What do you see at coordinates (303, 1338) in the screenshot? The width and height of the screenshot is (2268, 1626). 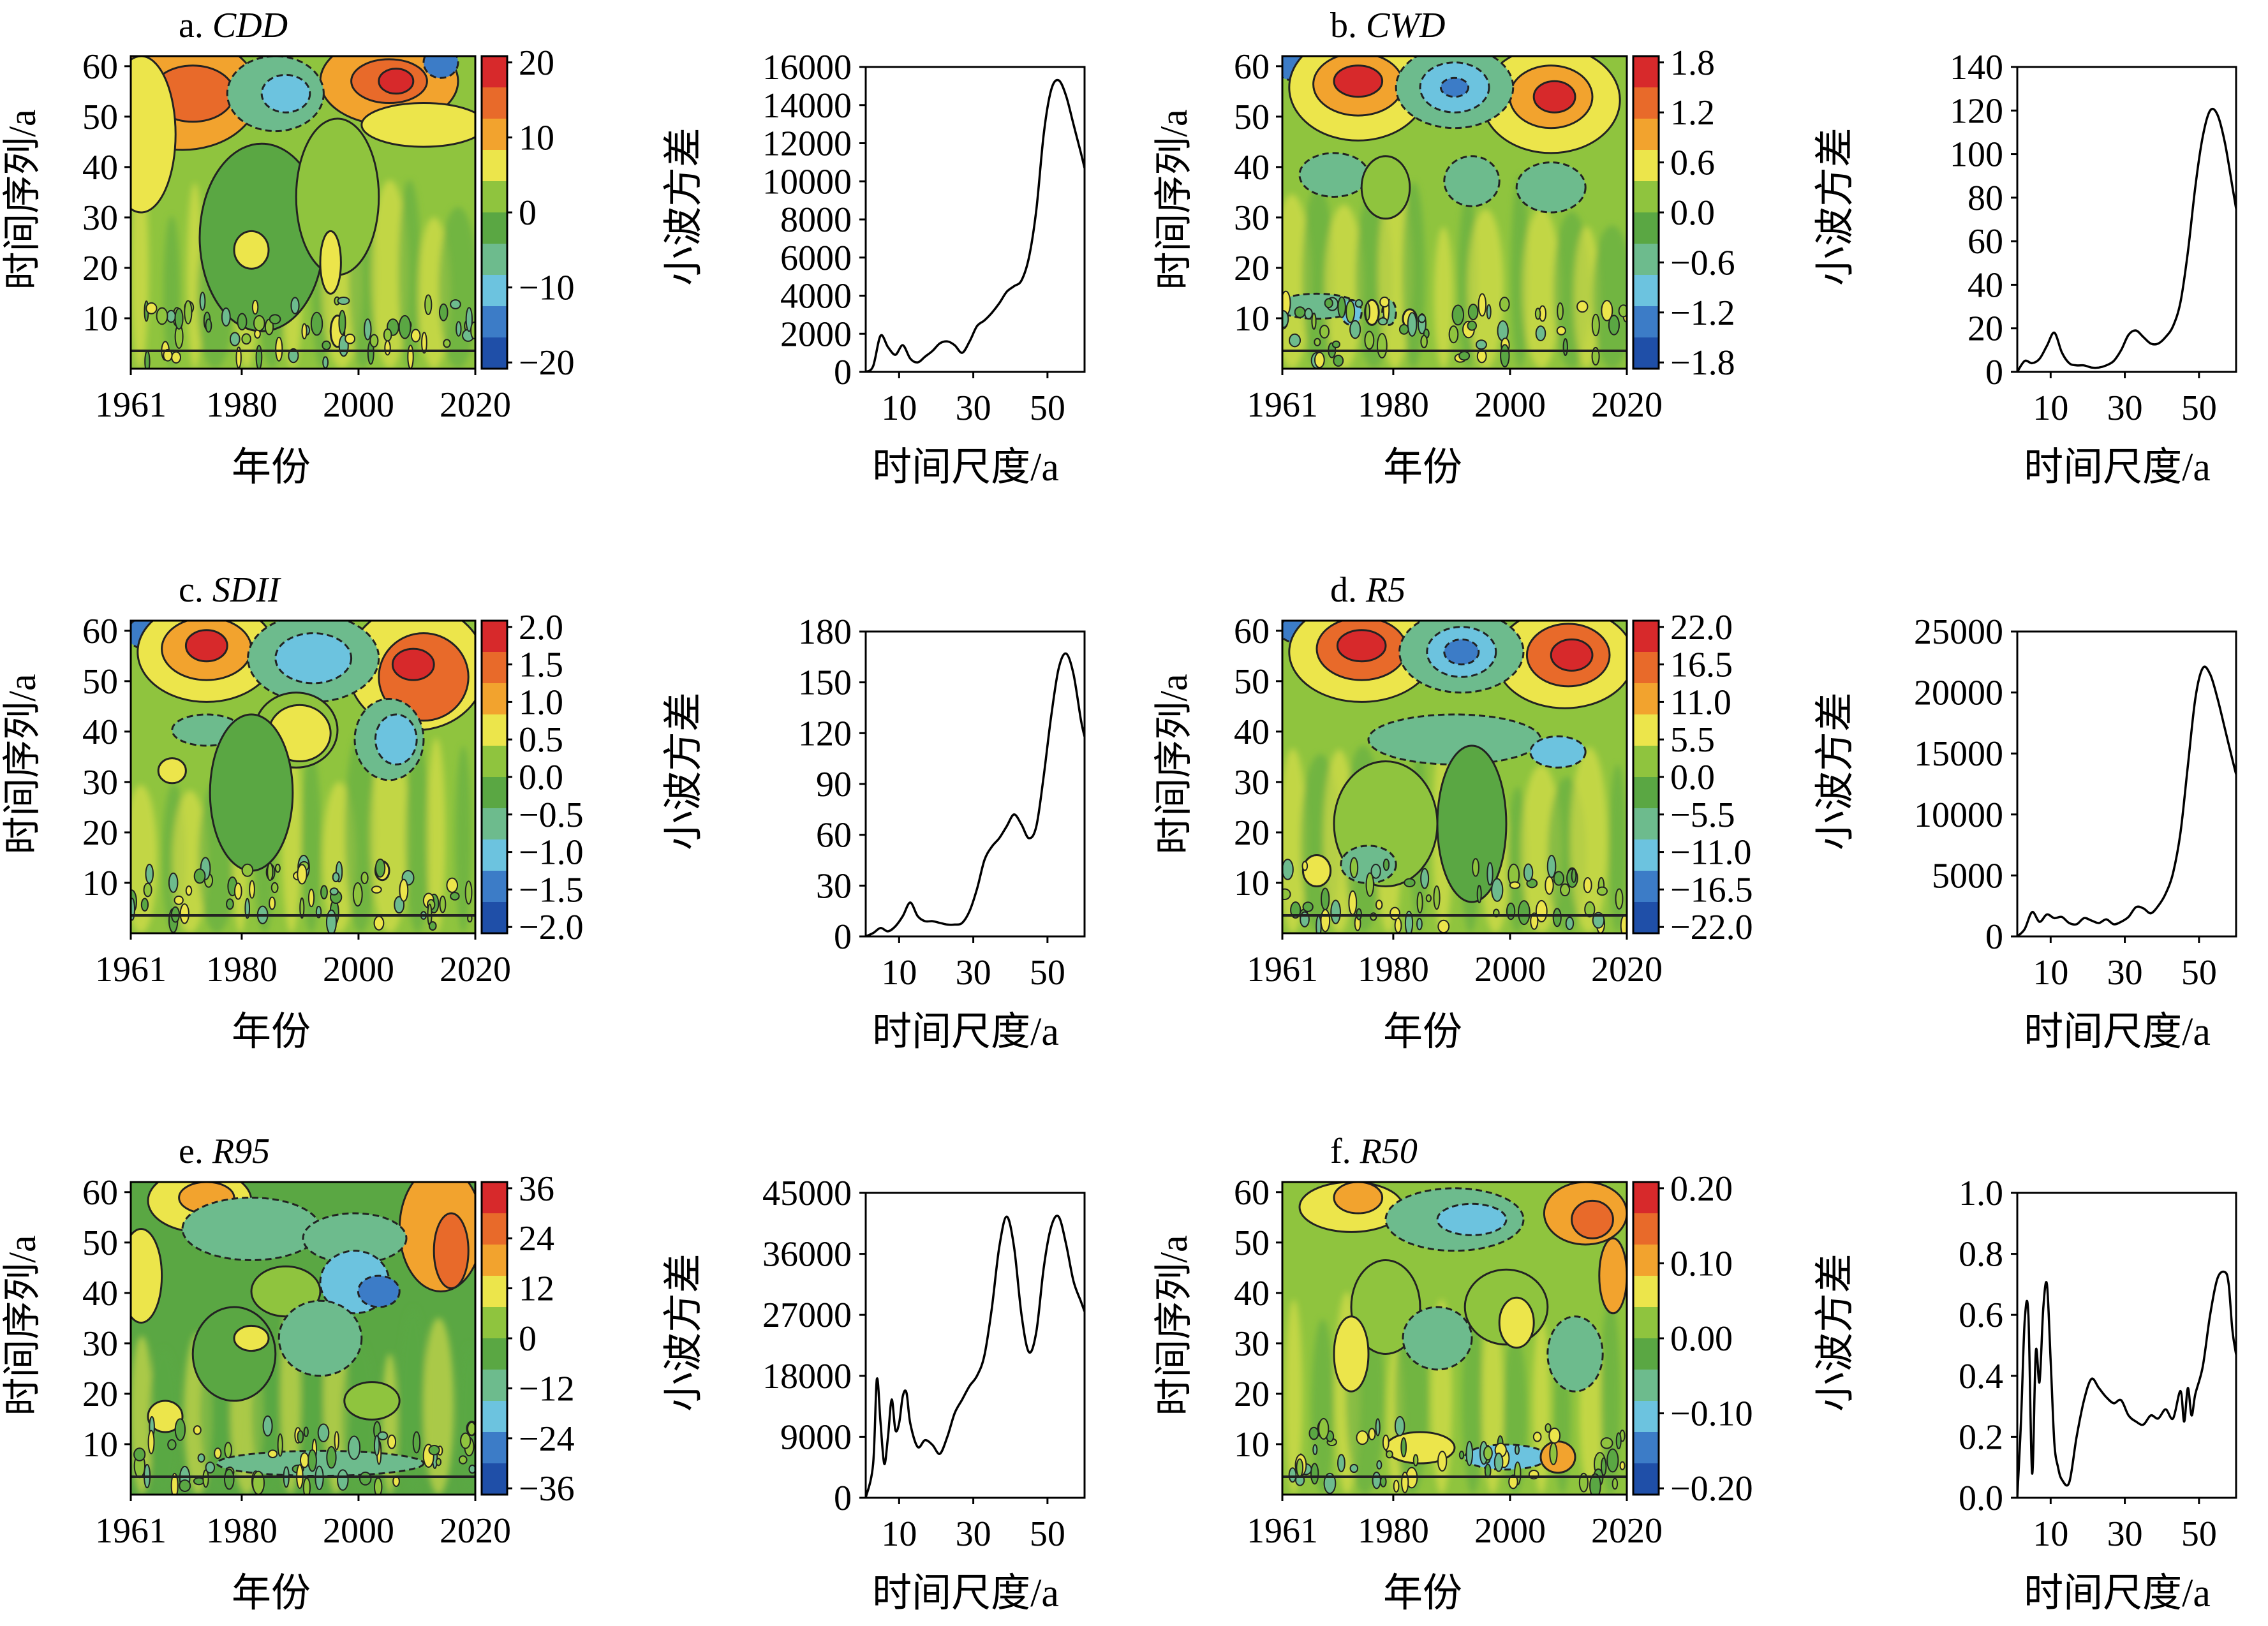 I see `heatmap-frame` at bounding box center [303, 1338].